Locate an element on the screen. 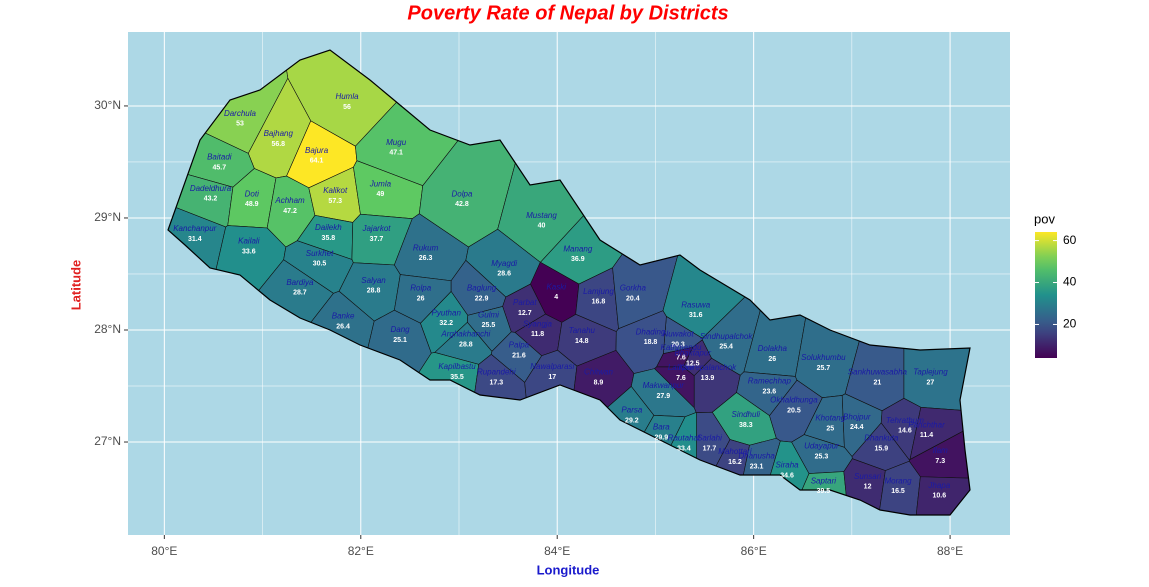 Image resolution: width=1149 pixels, height=587 pixels. district-value: 28.7 is located at coordinates (300, 293).